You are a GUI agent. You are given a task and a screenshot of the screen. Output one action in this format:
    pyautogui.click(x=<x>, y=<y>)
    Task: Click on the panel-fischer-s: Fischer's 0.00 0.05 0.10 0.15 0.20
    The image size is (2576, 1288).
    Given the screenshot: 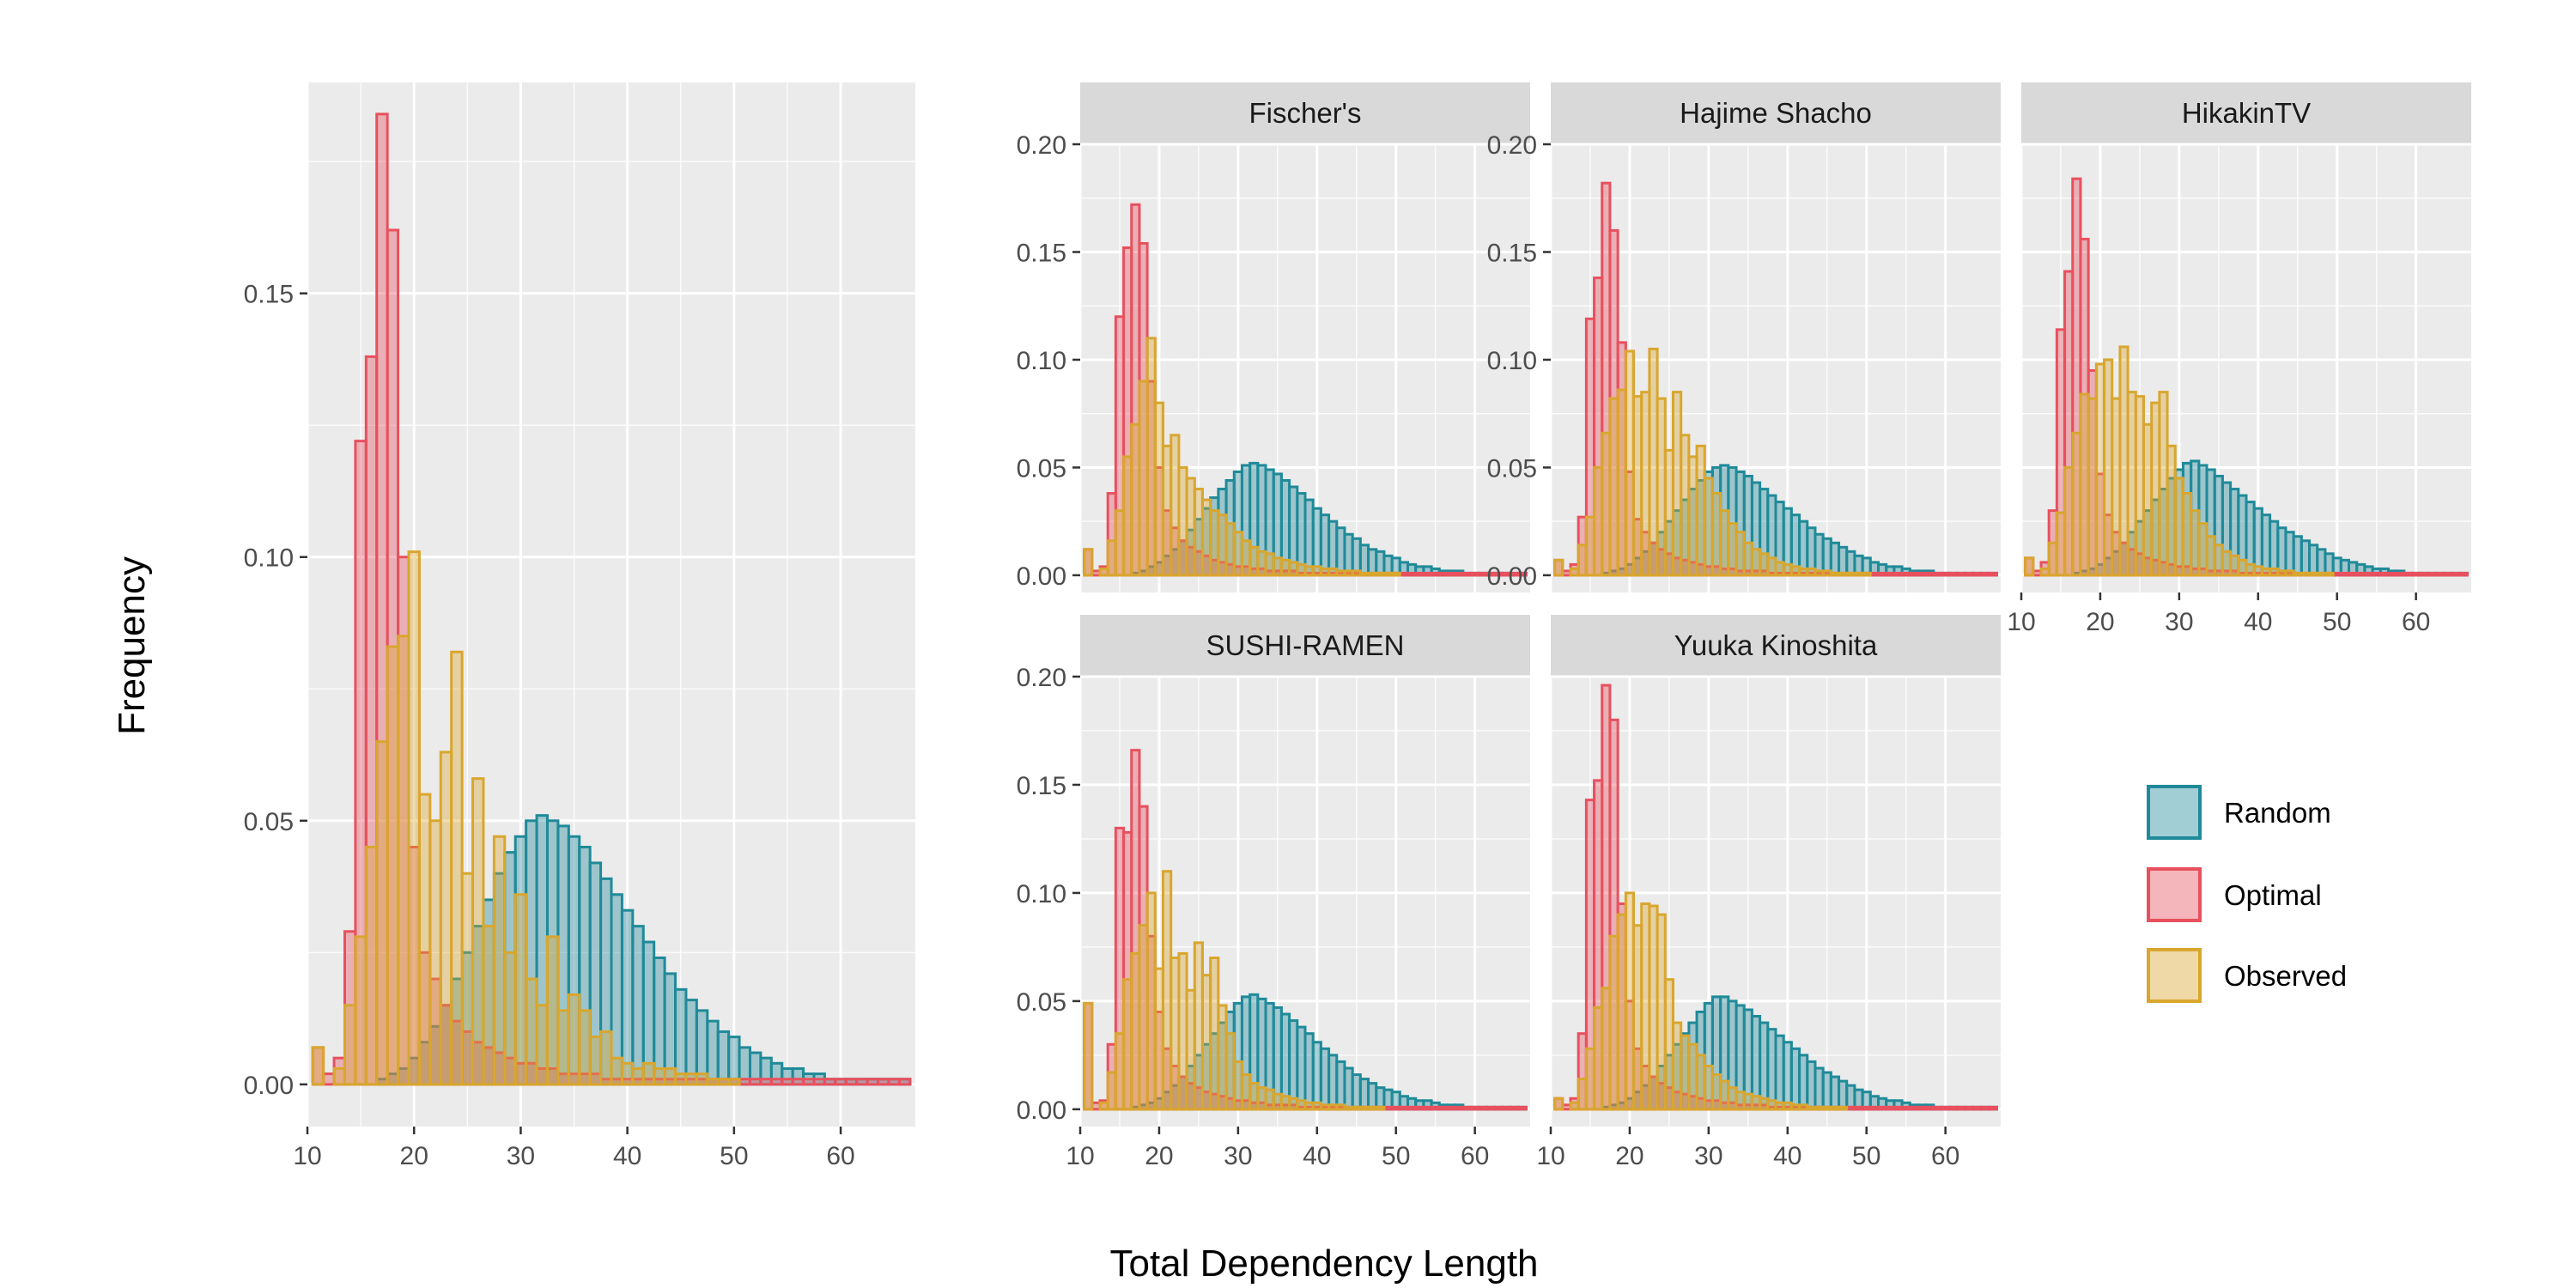 What is the action you would take?
    pyautogui.click(x=1273, y=337)
    